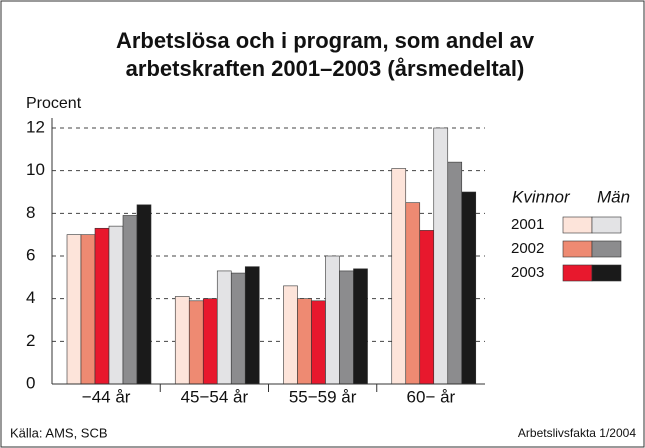 This screenshot has height=448, width=645. I want to click on y-axis-label: Procent, so click(54, 103).